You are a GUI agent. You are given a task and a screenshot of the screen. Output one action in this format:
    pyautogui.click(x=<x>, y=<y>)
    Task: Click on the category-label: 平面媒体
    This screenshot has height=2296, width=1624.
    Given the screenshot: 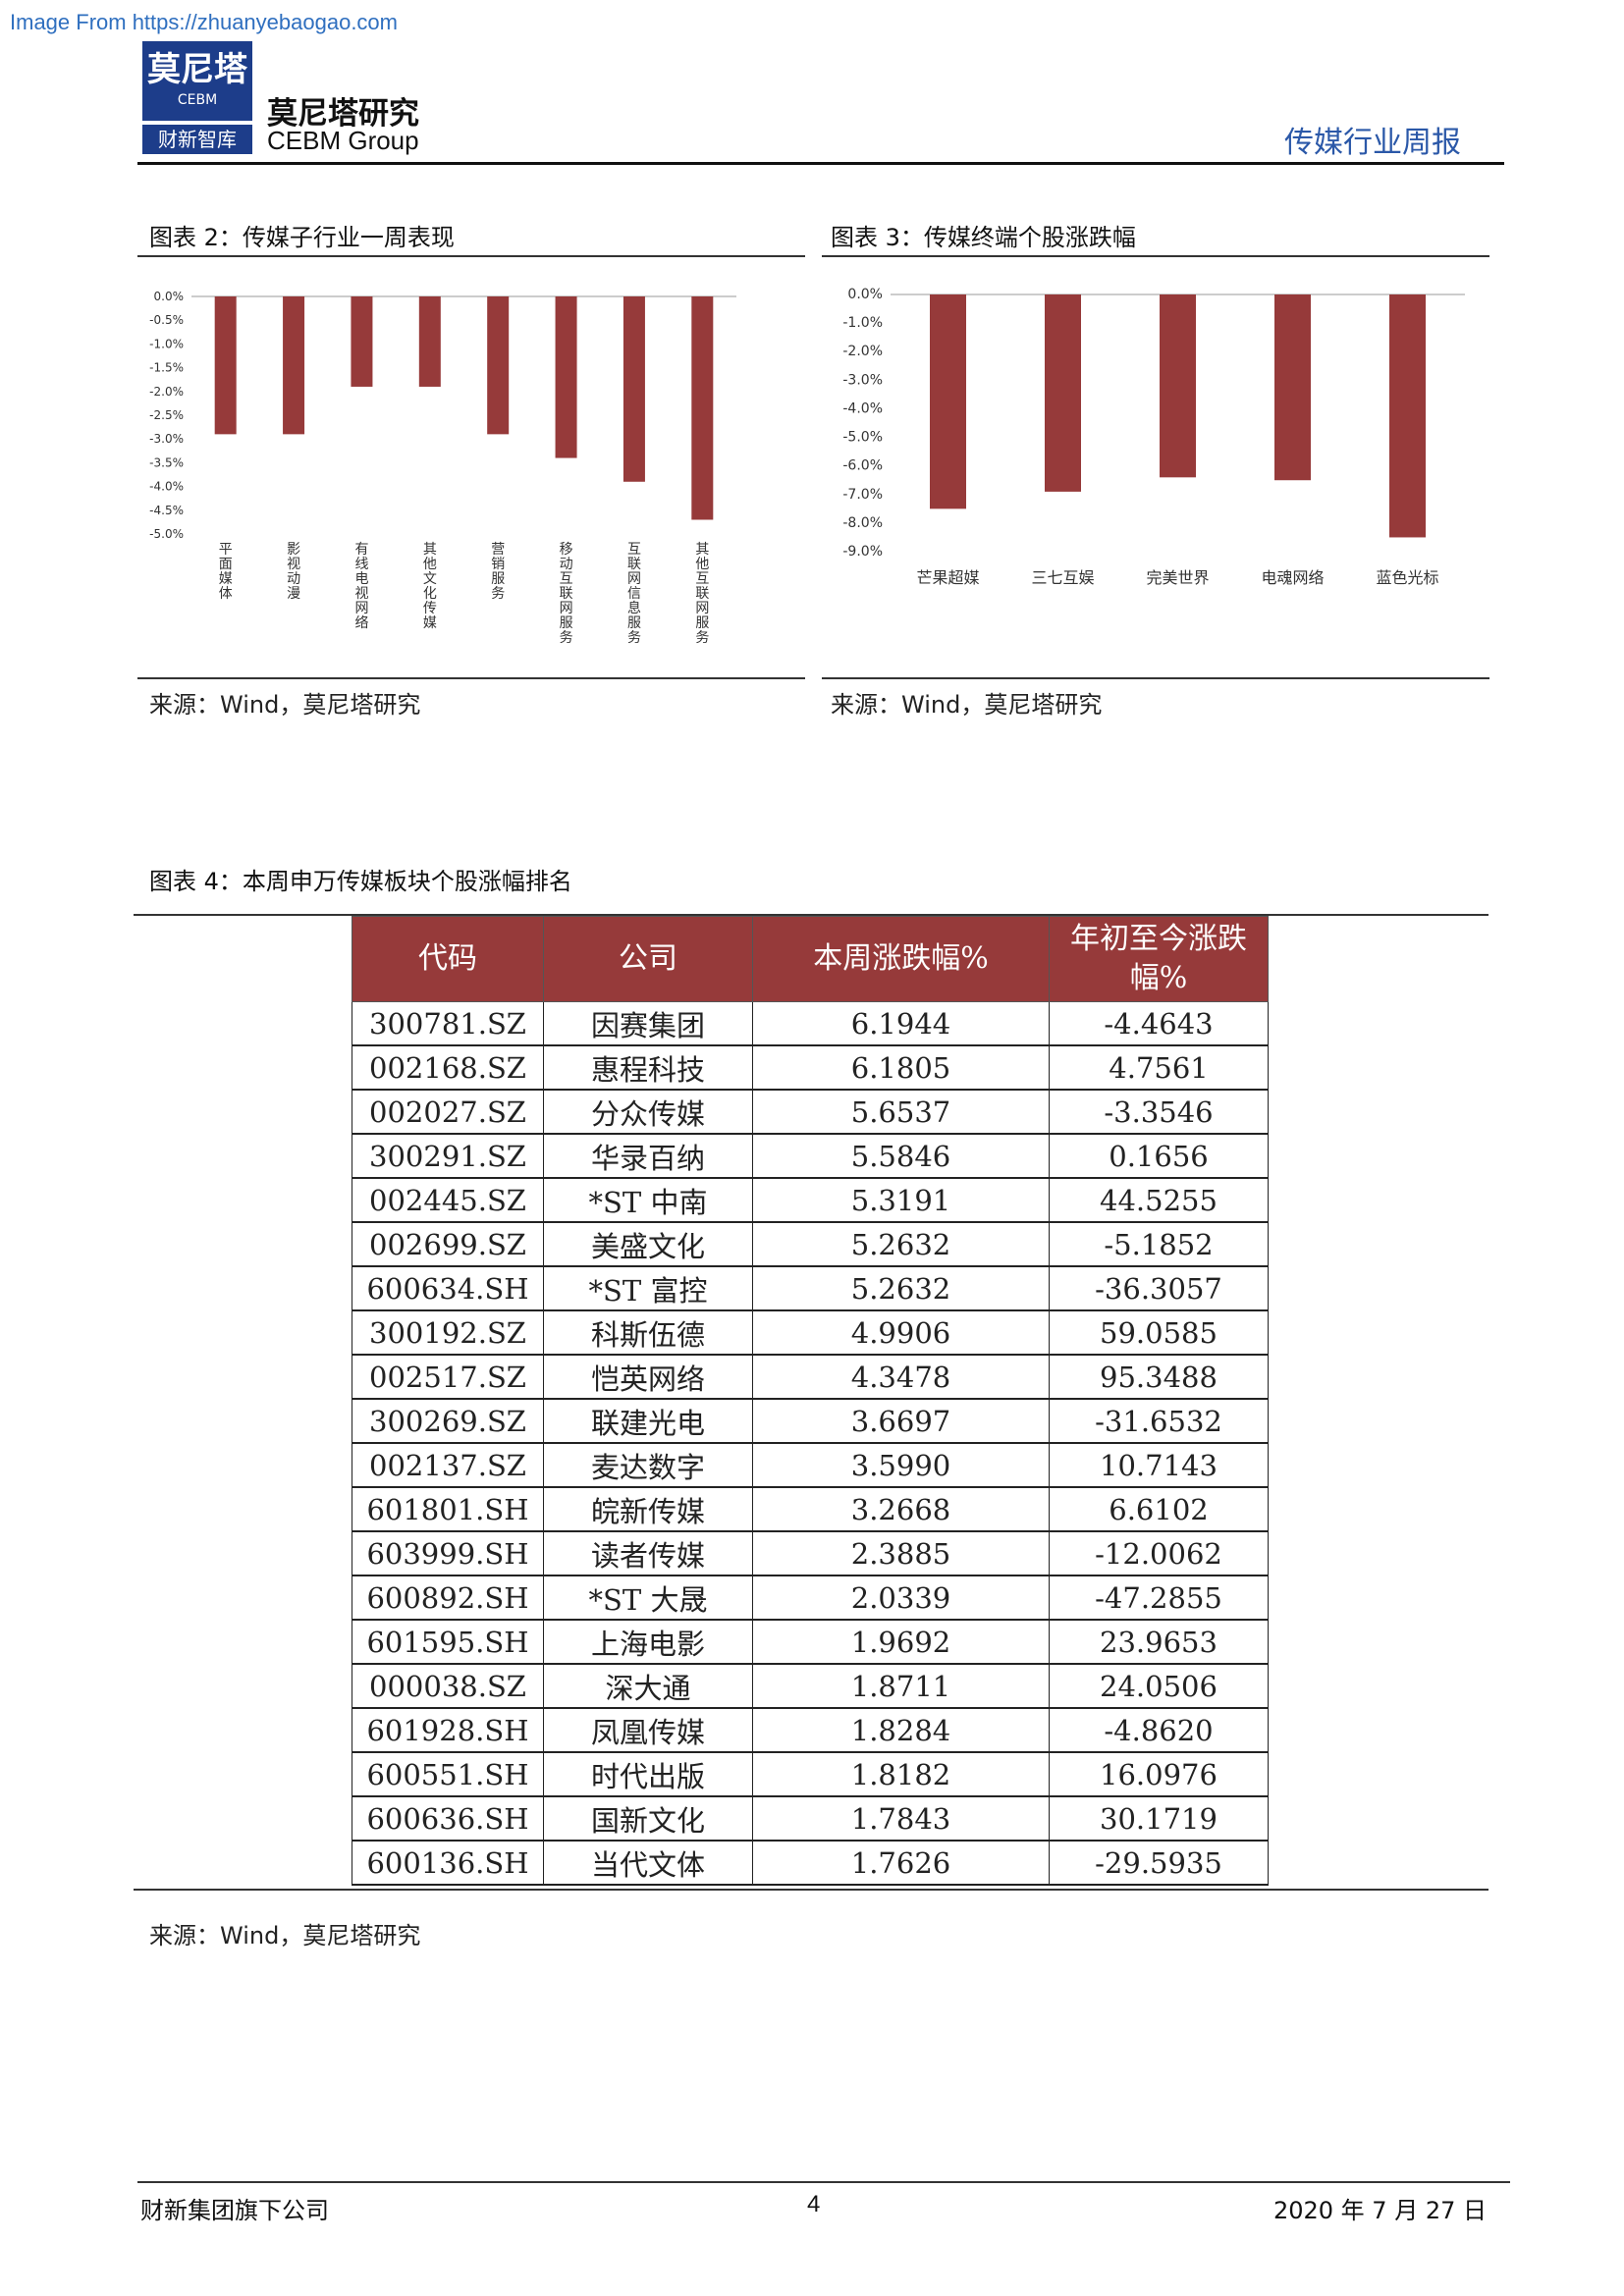 What is the action you would take?
    pyautogui.click(x=226, y=572)
    